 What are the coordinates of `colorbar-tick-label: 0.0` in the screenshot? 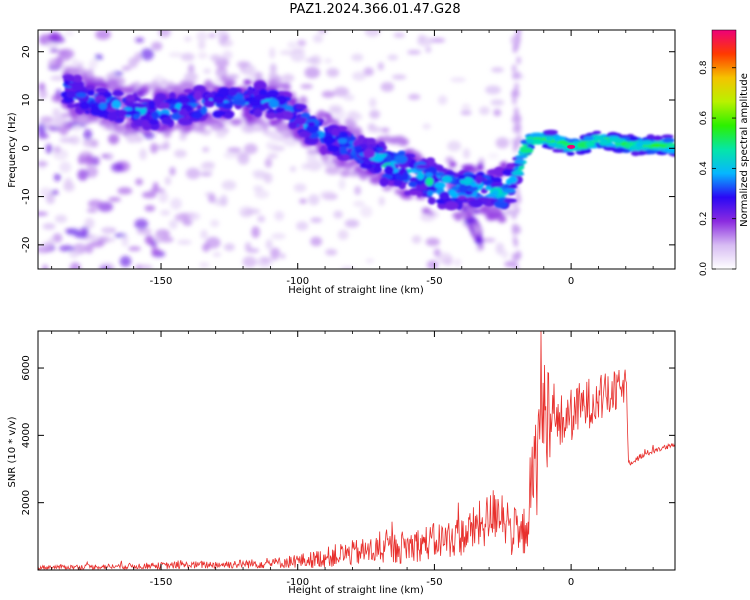 It's located at (704, 269).